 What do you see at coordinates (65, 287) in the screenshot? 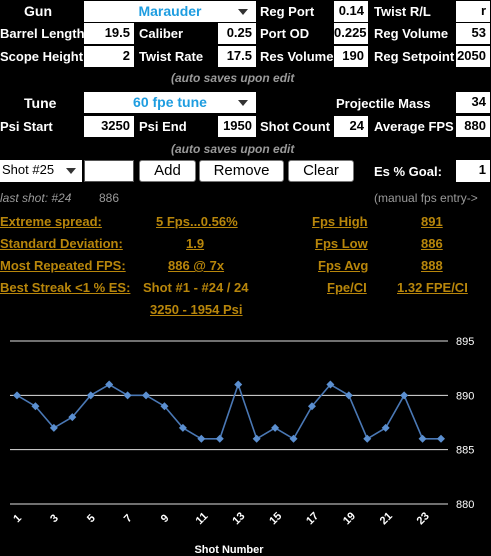
I see `best-streak-label: Best Streak <1 % ES:` at bounding box center [65, 287].